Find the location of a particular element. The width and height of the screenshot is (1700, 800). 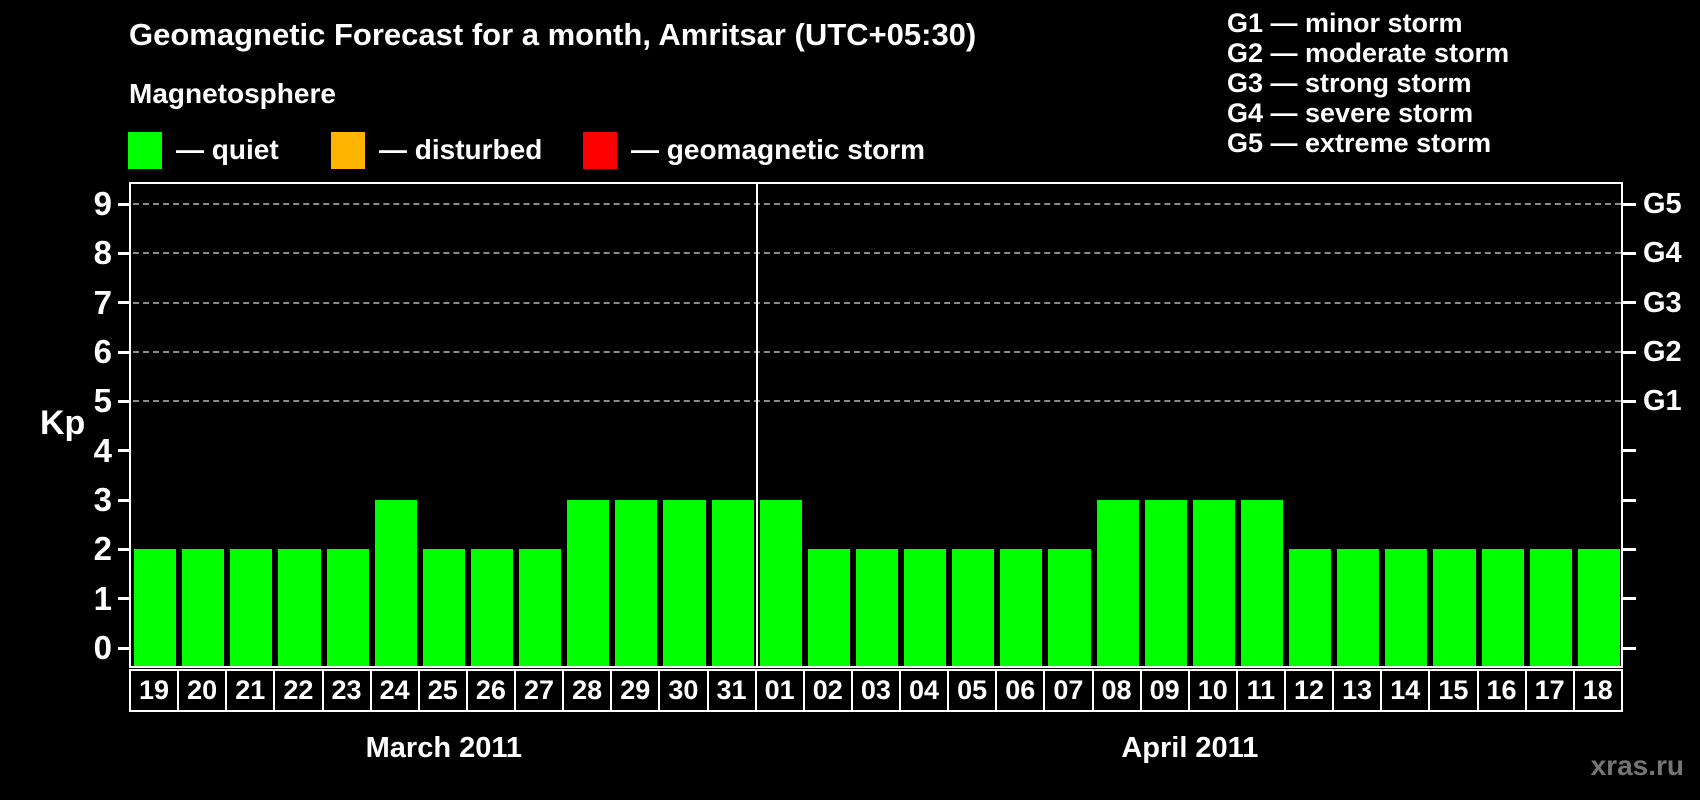

day-label-cell: 24 is located at coordinates (394, 690).